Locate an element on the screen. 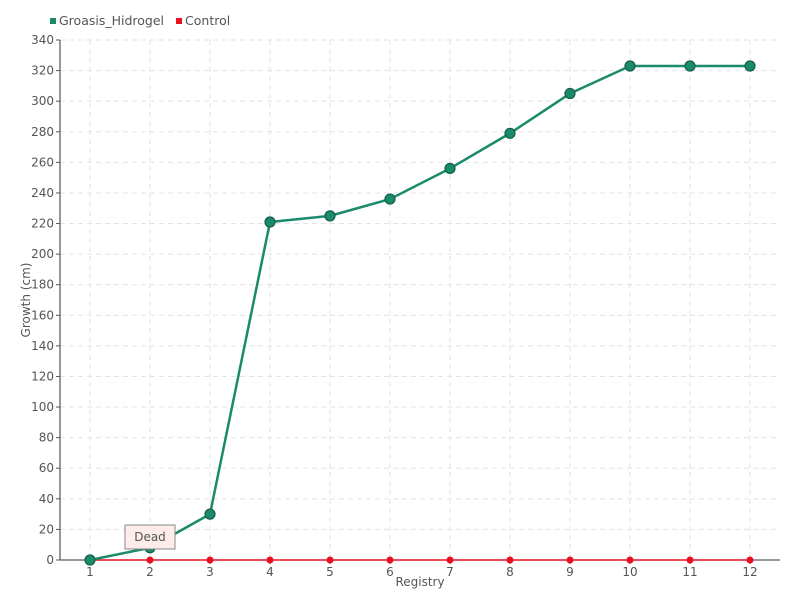  annotation-layer: Dead is located at coordinates (150, 537).